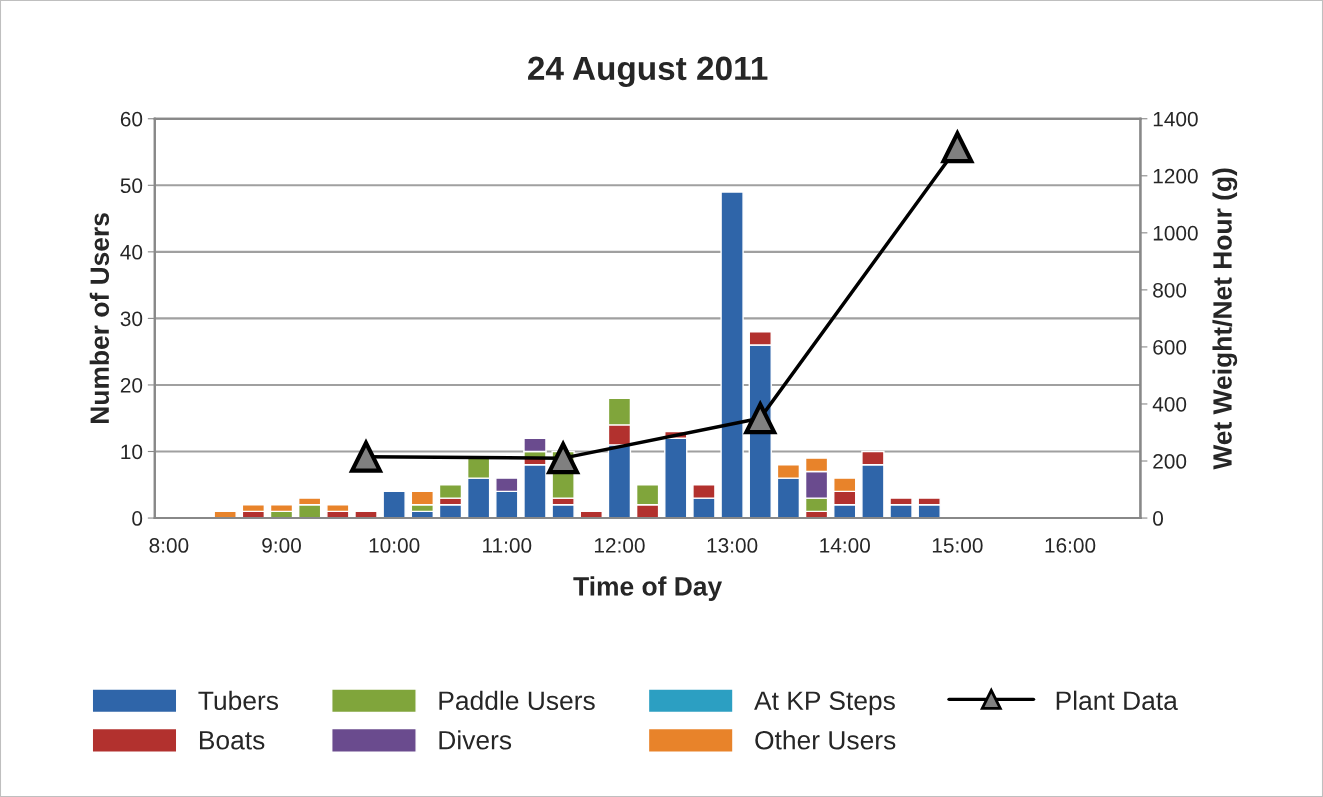  What do you see at coordinates (732, 545) in the screenshot?
I see `x-tick-label: 13:00` at bounding box center [732, 545].